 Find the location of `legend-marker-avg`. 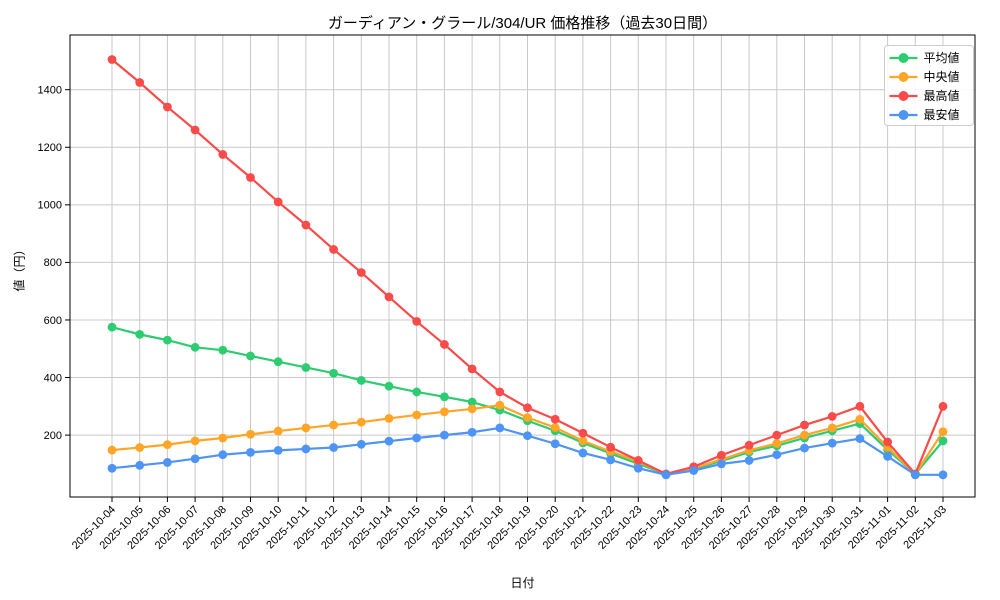

legend-marker-avg is located at coordinates (903, 58).